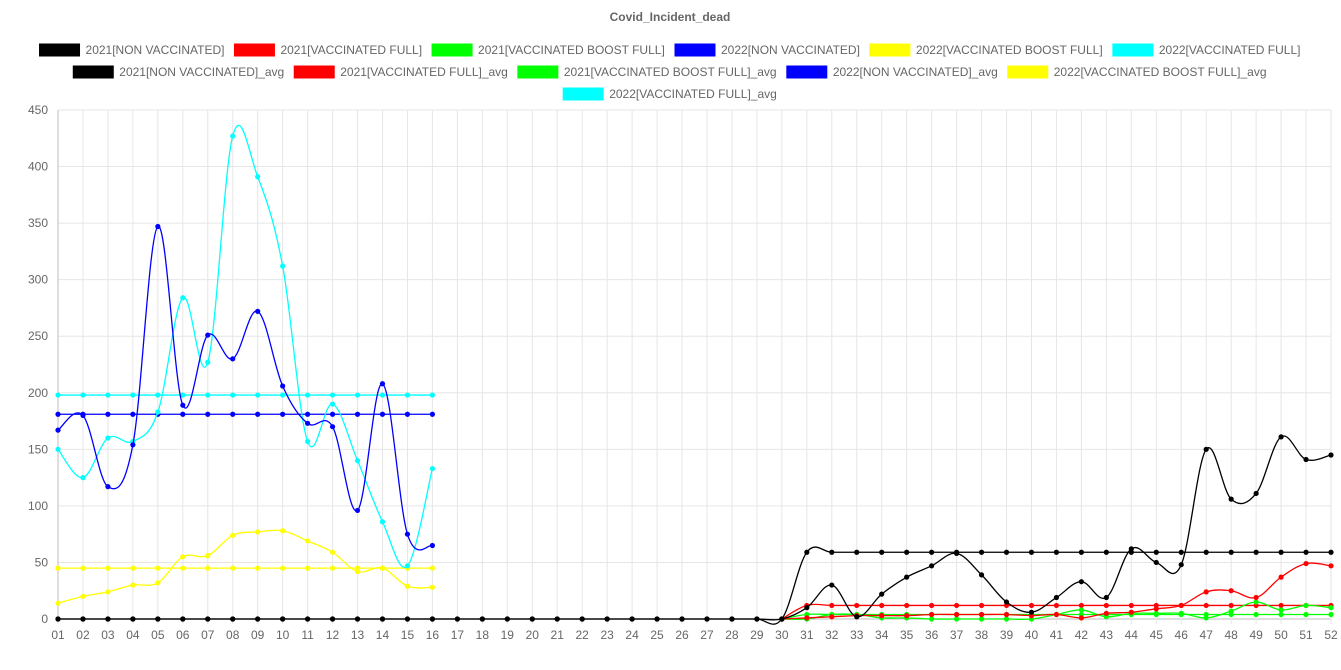 This screenshot has width=1341, height=670. What do you see at coordinates (892, 72) in the screenshot?
I see `legend-item: 2022[NON VACCINATED]_avg` at bounding box center [892, 72].